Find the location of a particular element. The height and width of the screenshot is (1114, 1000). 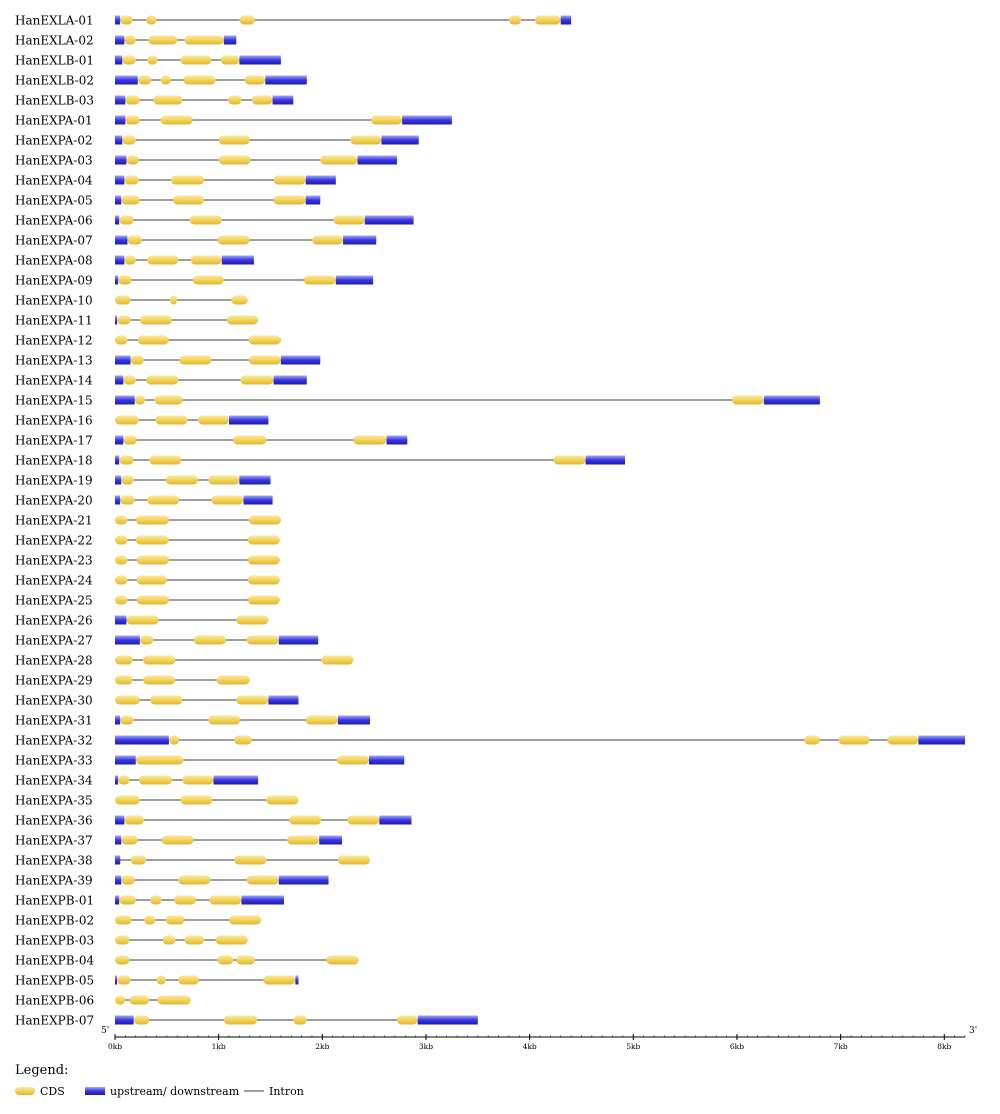

gene-row: HanEXLA-02 is located at coordinates (126, 41).